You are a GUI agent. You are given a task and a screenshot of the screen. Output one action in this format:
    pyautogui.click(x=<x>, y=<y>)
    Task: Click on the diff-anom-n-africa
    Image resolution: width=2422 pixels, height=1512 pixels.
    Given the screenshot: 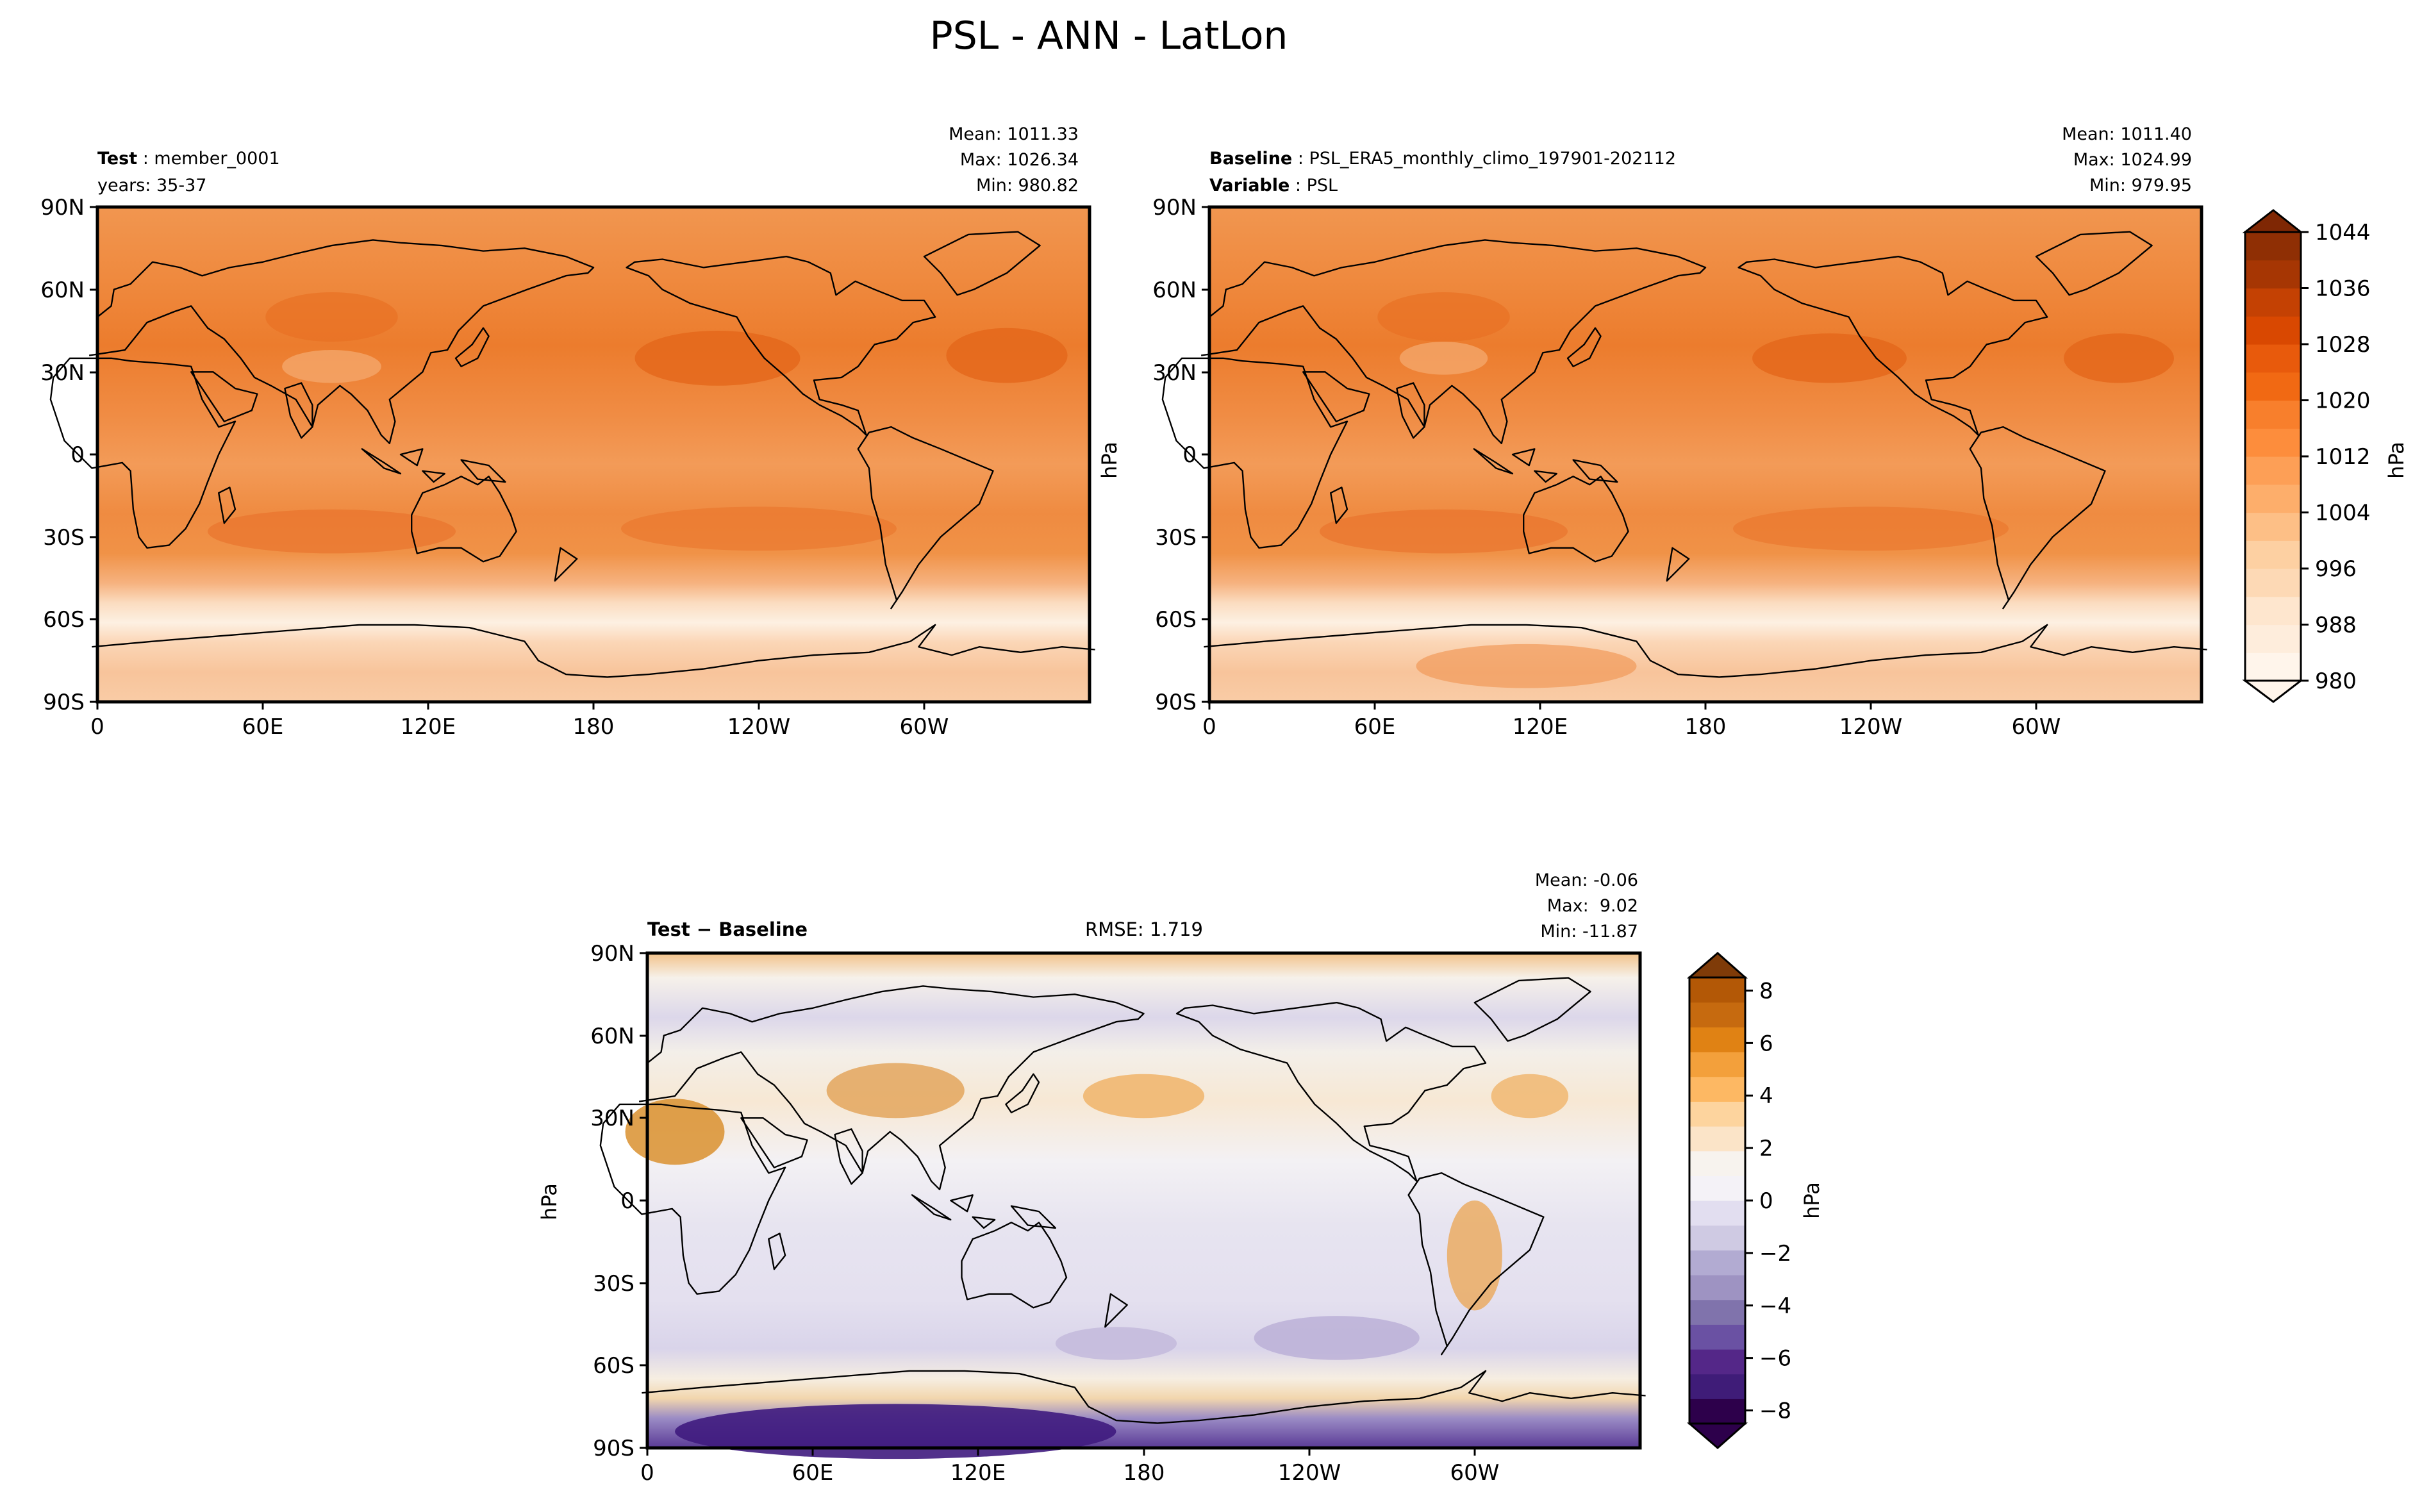 What is the action you would take?
    pyautogui.click(x=675, y=1132)
    